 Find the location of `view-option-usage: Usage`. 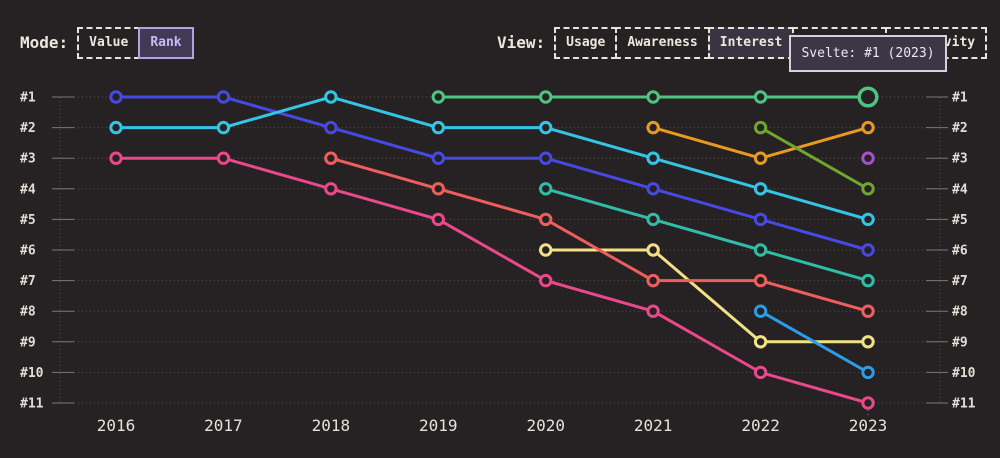

view-option-usage: Usage is located at coordinates (586, 43).